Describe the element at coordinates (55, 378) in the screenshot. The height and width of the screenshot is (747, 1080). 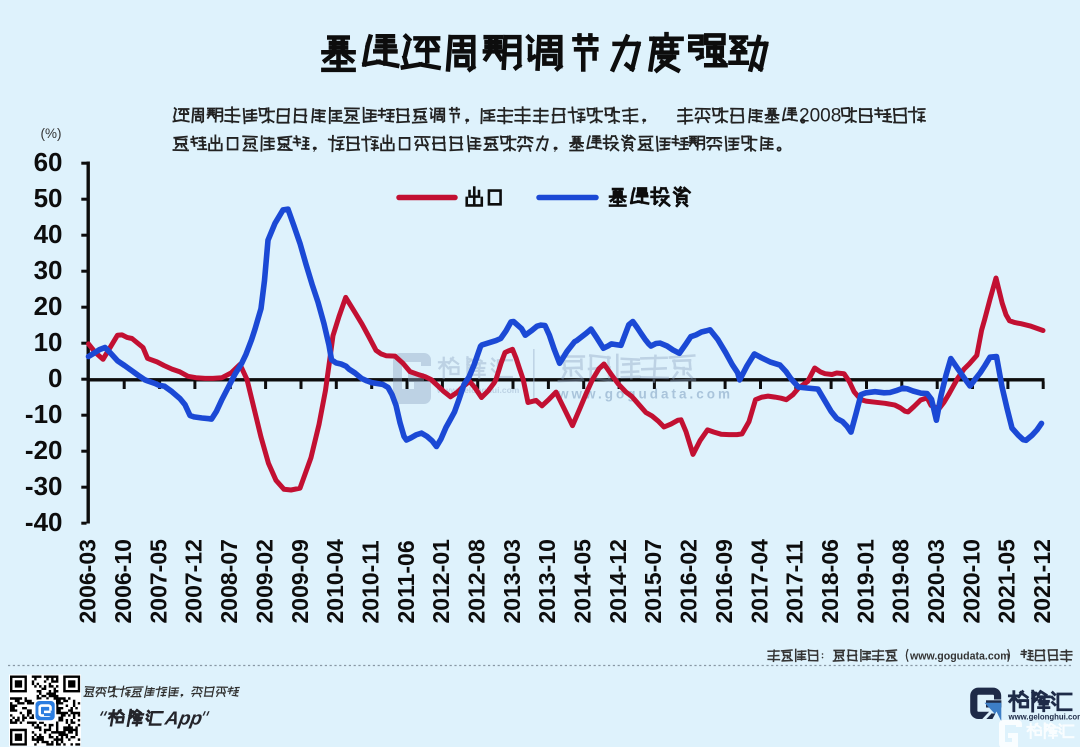
I see `svg-text: 0` at that location.